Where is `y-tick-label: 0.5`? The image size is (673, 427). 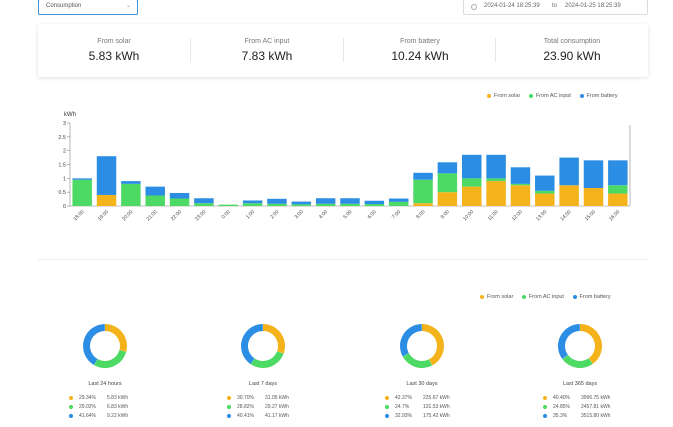 y-tick-label: 0.5 is located at coordinates (62, 193).